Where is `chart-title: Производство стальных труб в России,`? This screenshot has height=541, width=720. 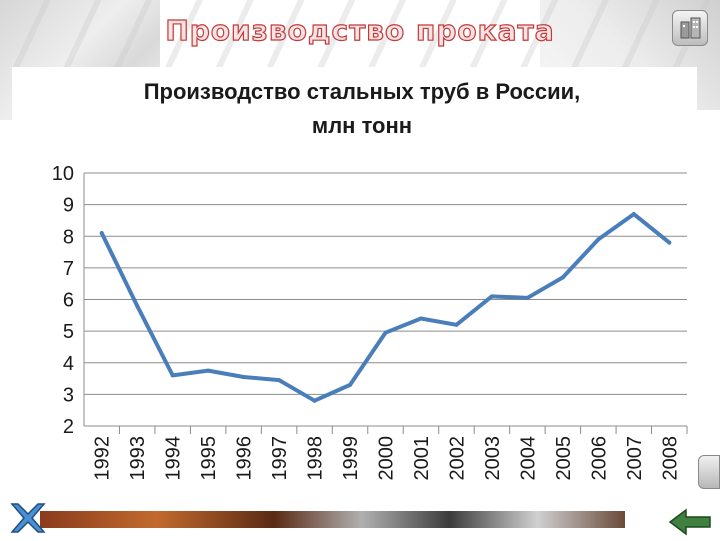
chart-title: Производство стальных труб в России, is located at coordinates (362, 91).